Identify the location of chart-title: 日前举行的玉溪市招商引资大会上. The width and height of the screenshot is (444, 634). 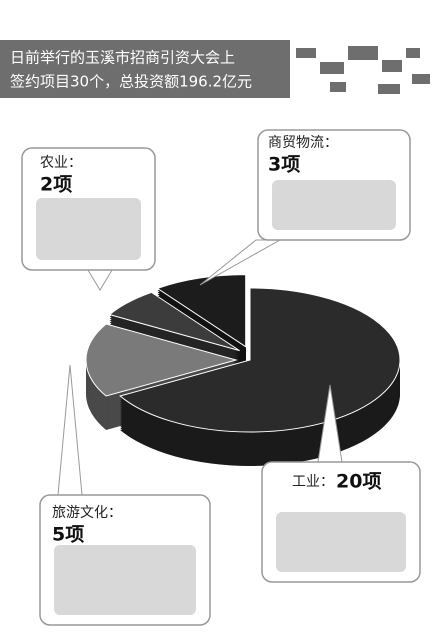
(122, 58).